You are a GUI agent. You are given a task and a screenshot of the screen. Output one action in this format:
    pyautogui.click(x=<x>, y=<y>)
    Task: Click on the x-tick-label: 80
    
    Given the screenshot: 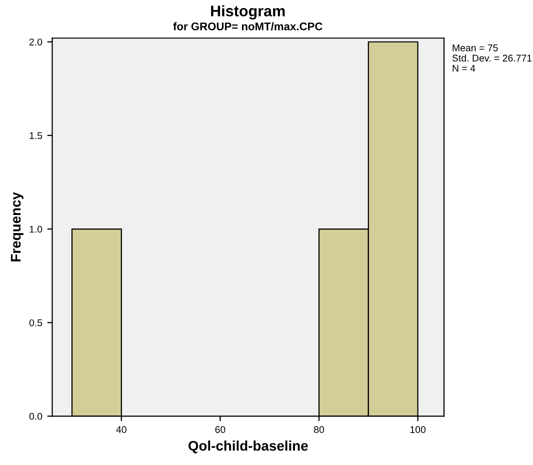 What is the action you would take?
    pyautogui.click(x=319, y=430)
    